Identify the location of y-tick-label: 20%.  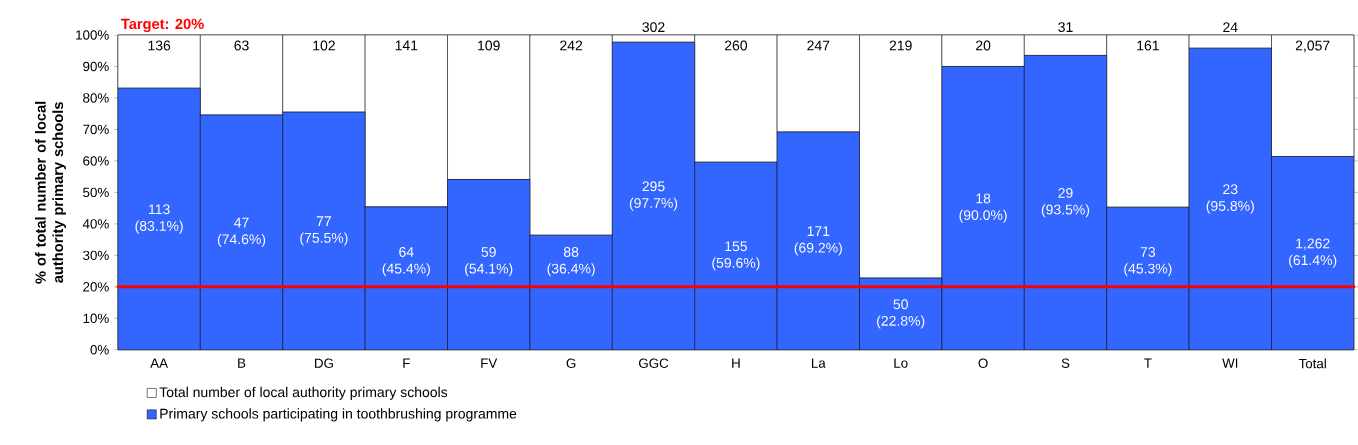
(96, 287).